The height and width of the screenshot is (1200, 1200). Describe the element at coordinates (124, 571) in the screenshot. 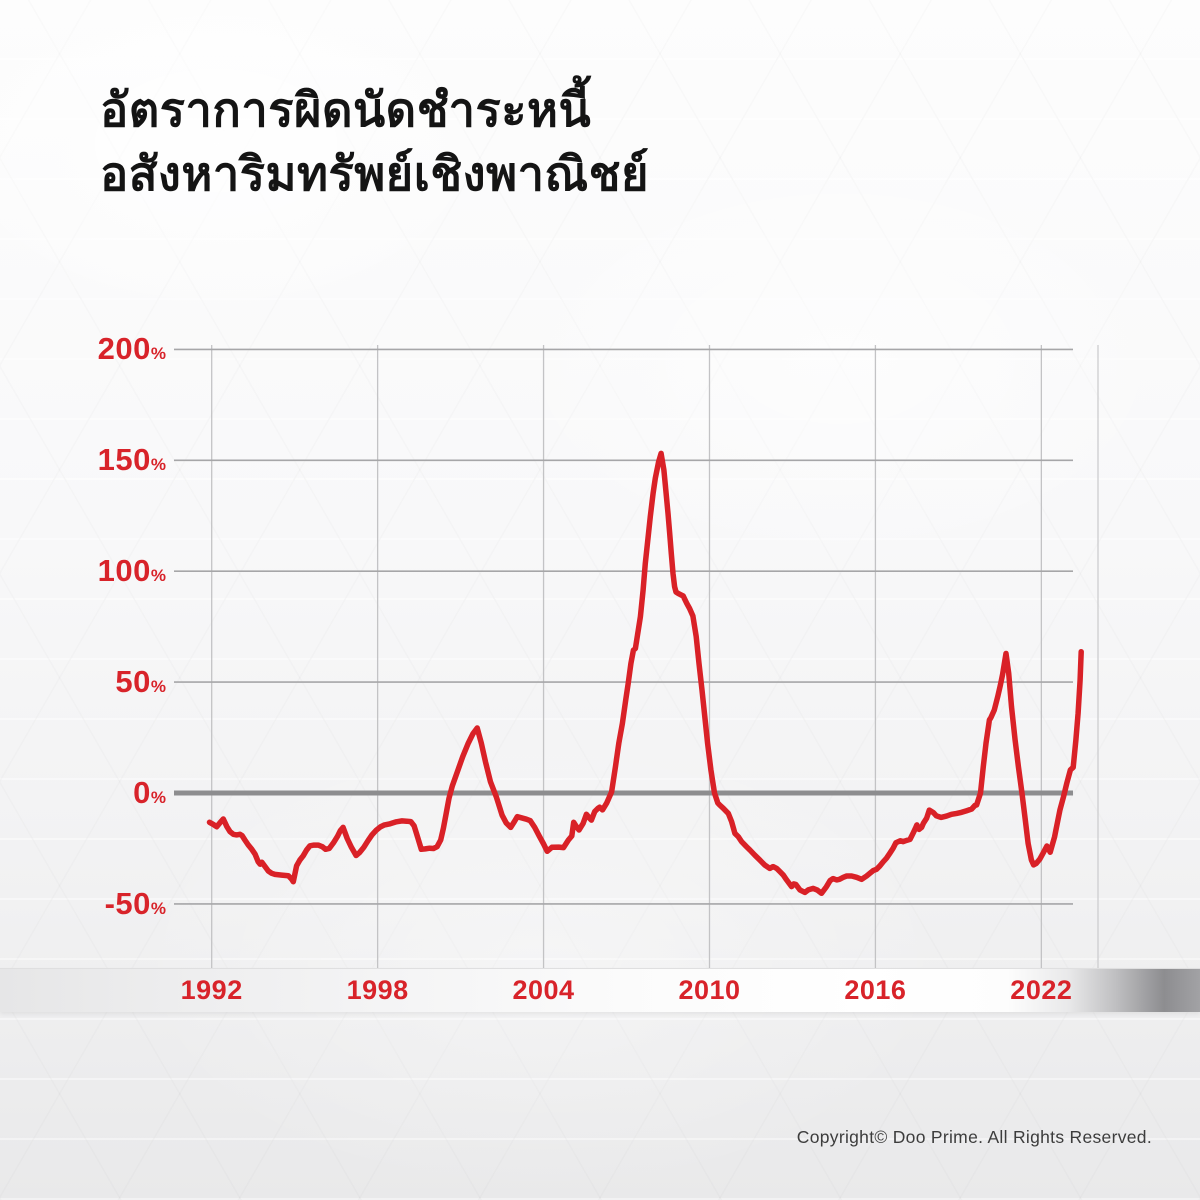

I see `y-tick-value: 100` at that location.